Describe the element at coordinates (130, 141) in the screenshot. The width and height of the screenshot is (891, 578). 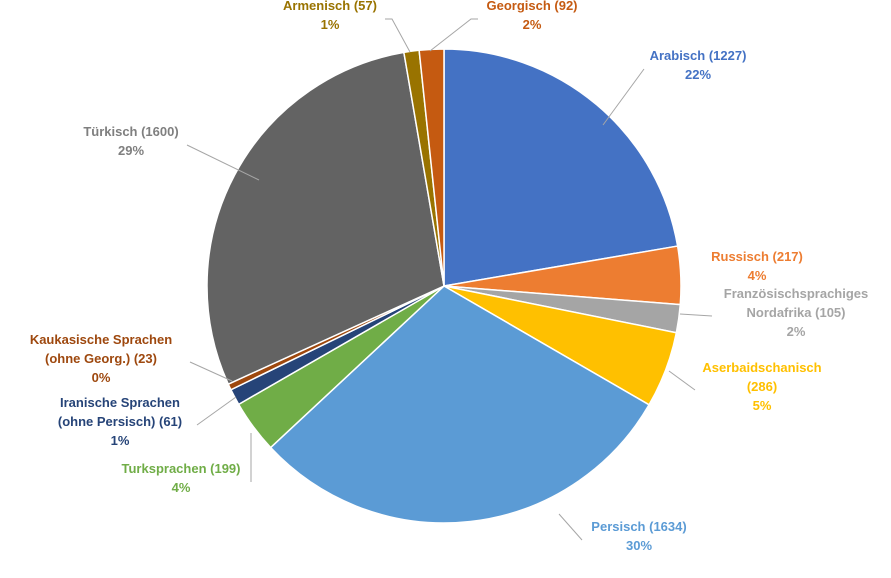
I see `data-label-8: Türkisch (1600) 29%` at that location.